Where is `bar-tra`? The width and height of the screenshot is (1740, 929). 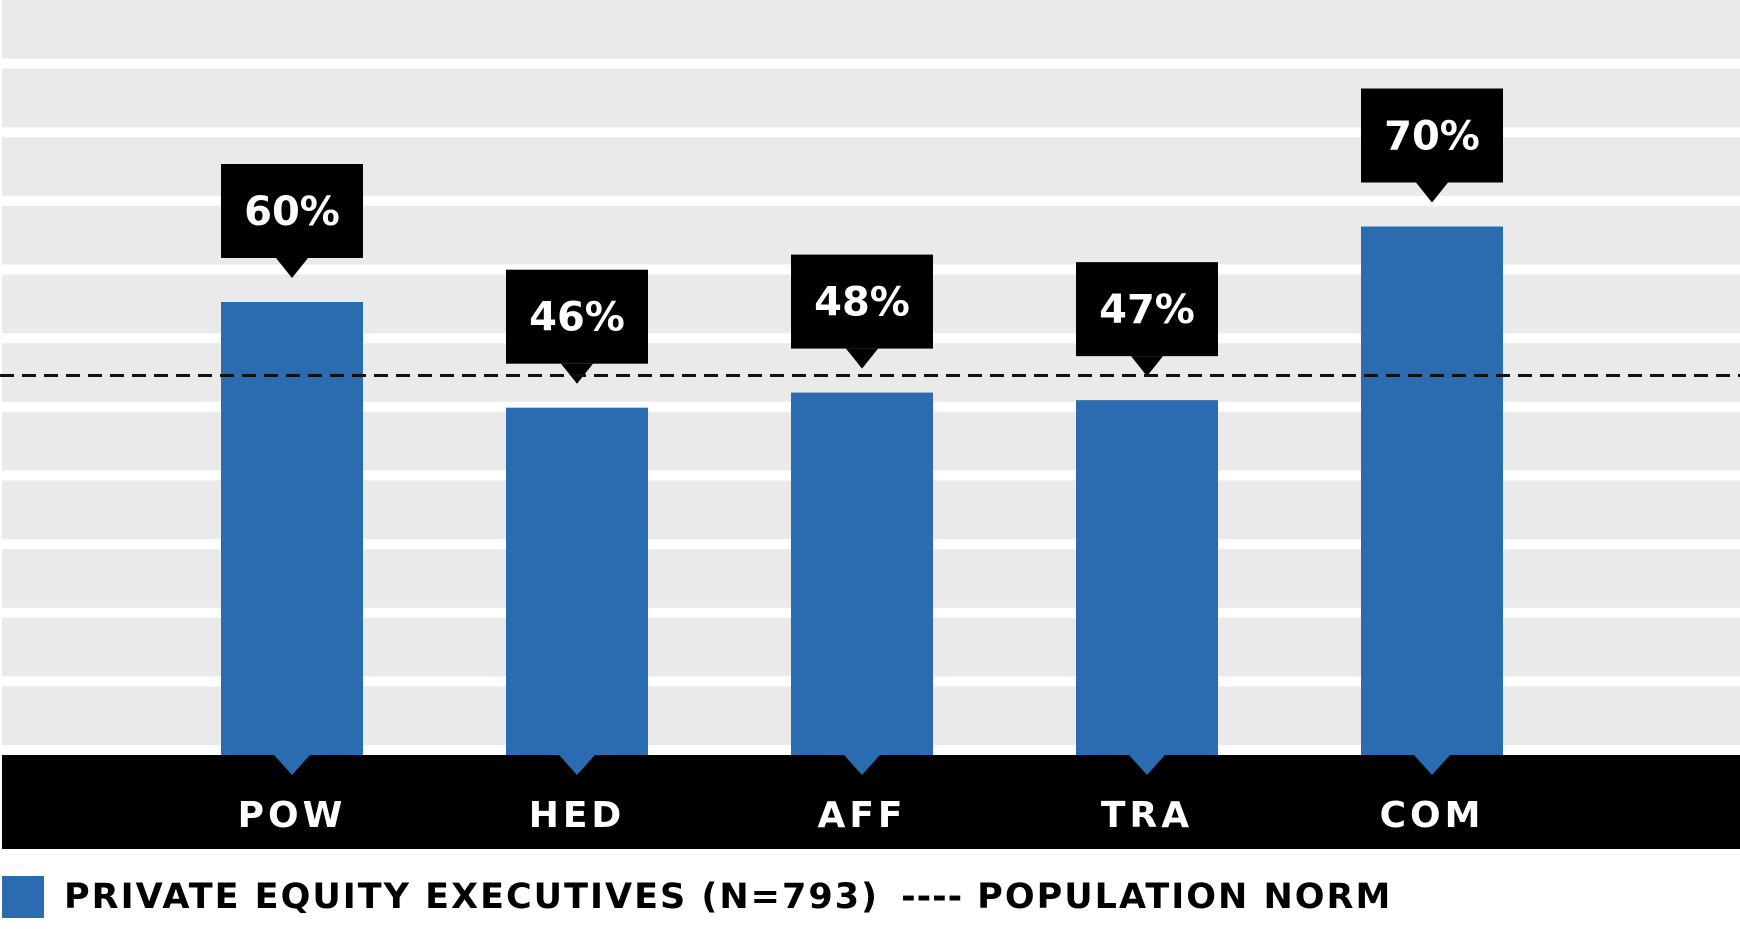
bar-tra is located at coordinates (1147, 577).